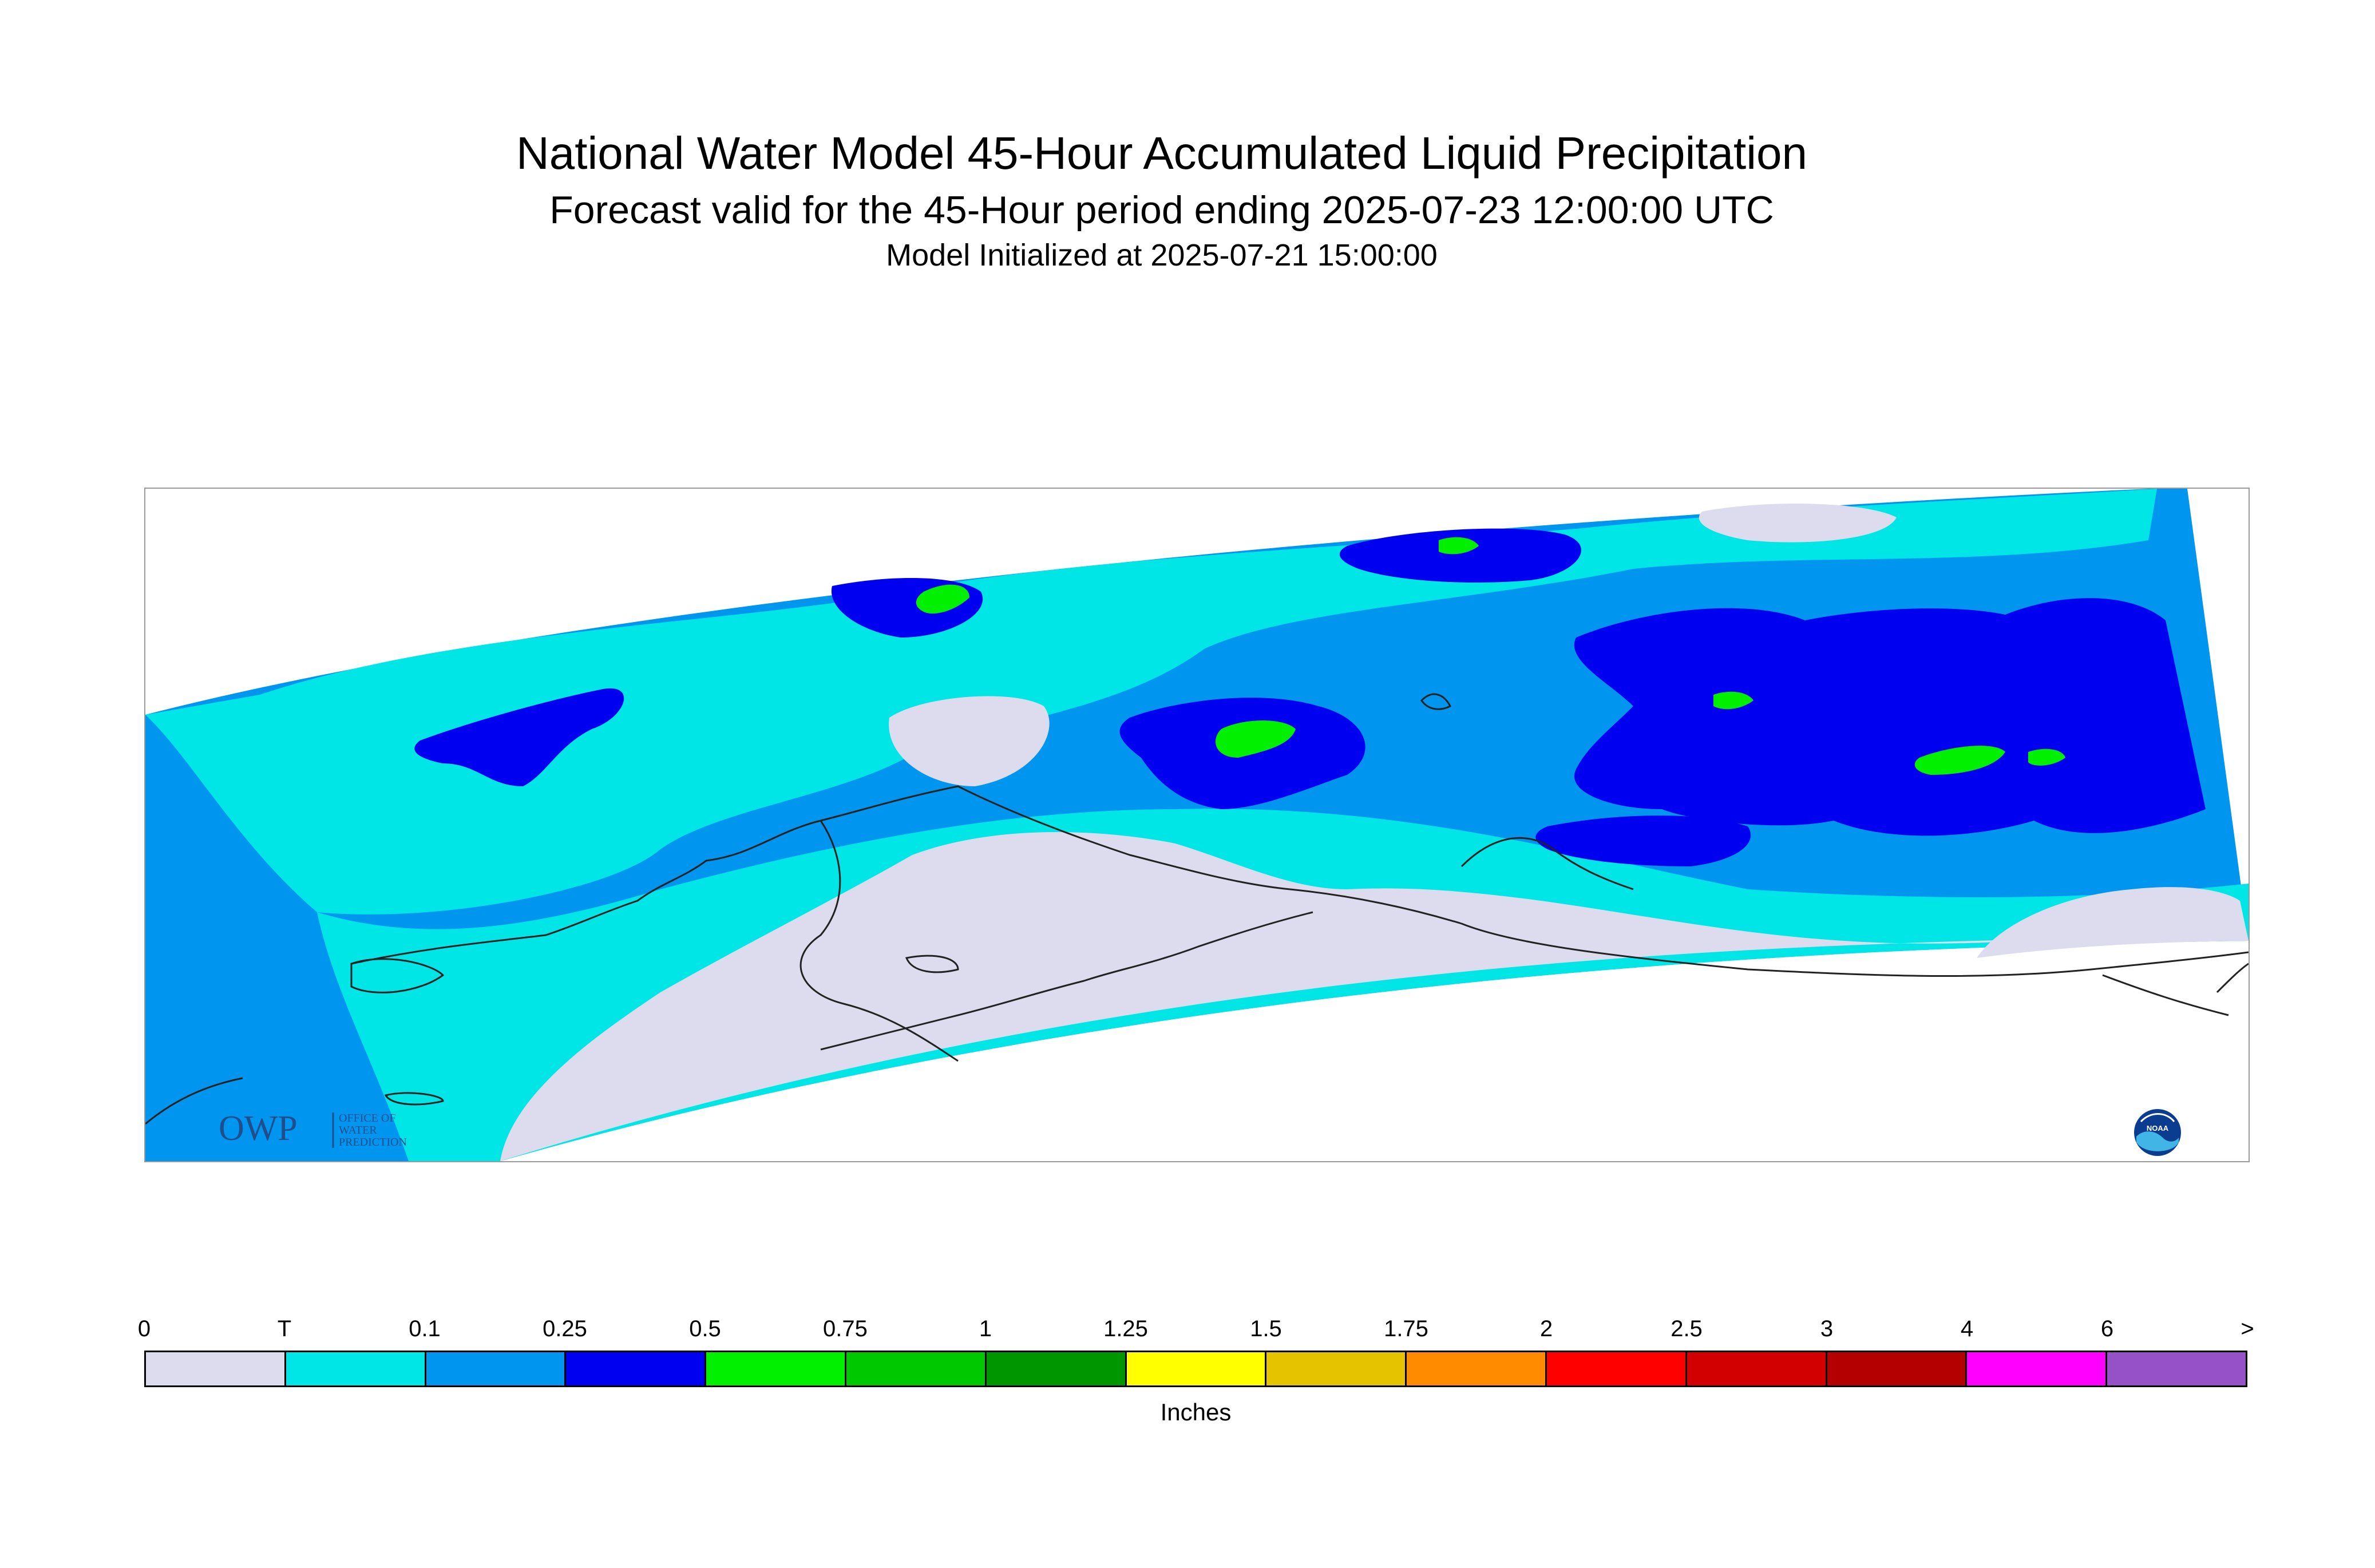  What do you see at coordinates (1162, 255) in the screenshot?
I see `initialization-time: Model Initialized at 2025-07-21 15:00:00` at bounding box center [1162, 255].